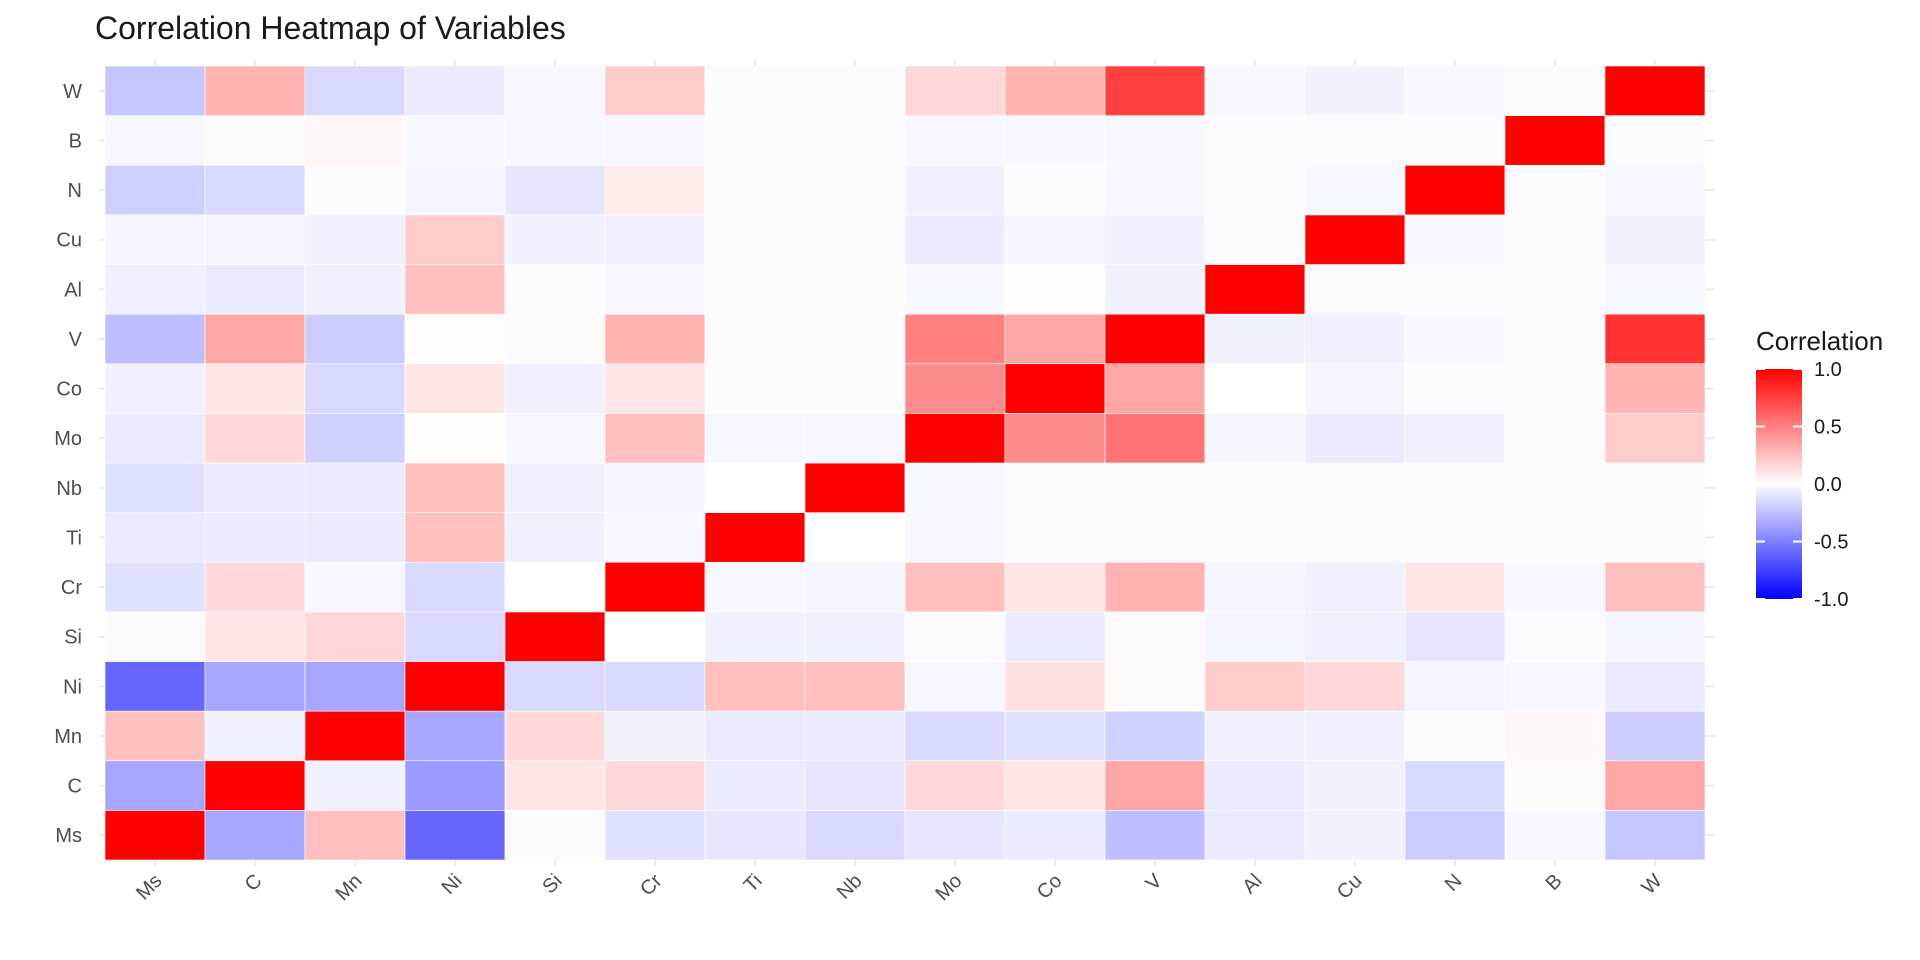 This screenshot has width=1920, height=960. I want to click on heatmap-cell-Cr-Mn, so click(355, 587).